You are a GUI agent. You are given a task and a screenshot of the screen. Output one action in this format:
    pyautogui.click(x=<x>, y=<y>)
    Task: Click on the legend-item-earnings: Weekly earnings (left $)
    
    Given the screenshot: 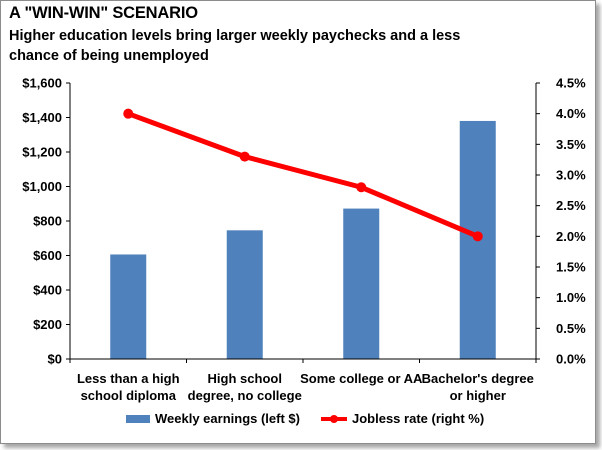 What is the action you would take?
    pyautogui.click(x=213, y=418)
    